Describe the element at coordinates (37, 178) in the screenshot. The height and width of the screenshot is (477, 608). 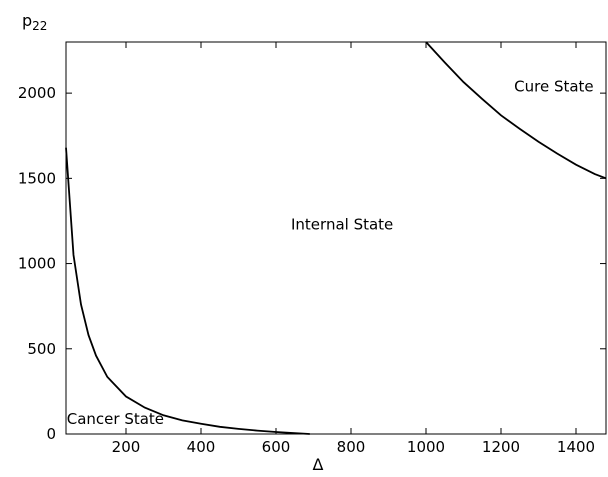
I see `y-tick-label: 1500` at that location.